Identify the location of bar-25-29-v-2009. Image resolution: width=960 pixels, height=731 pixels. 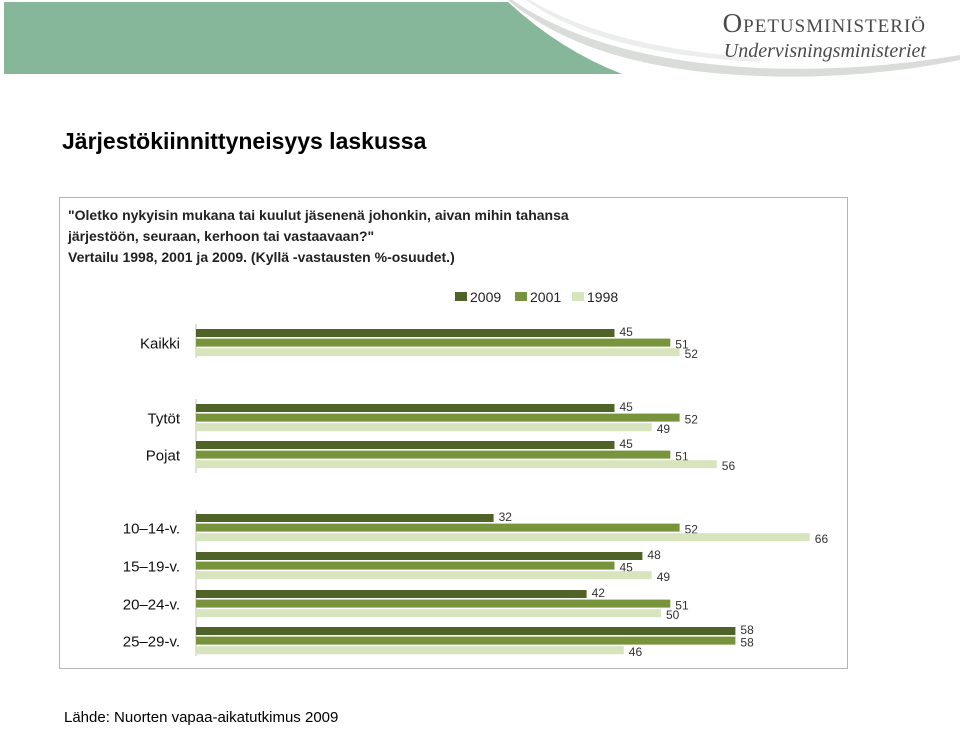
(466, 631).